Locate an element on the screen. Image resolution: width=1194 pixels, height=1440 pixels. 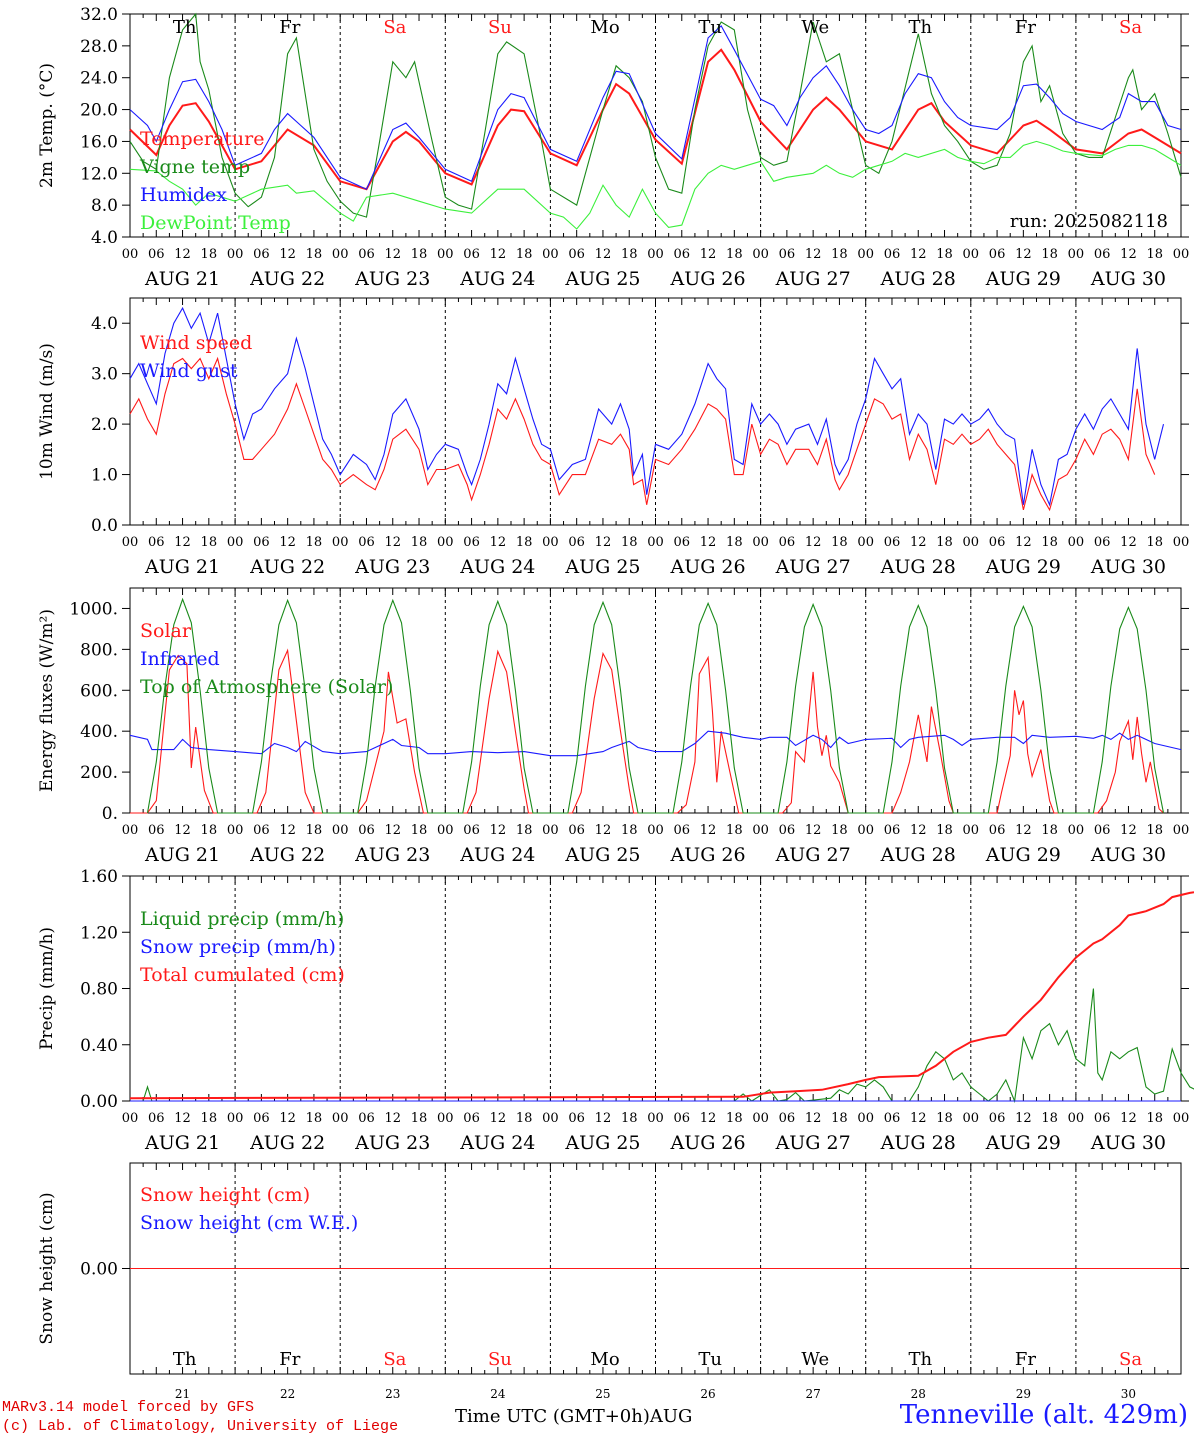
legend-entry: Vigne temp is located at coordinates (194, 167).